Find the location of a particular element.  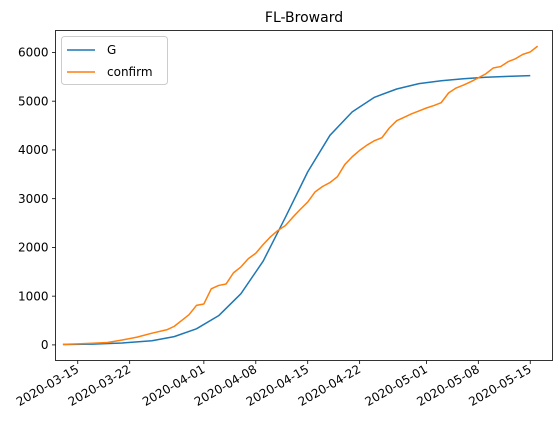

y-tick-label: 5000 is located at coordinates (33, 101).